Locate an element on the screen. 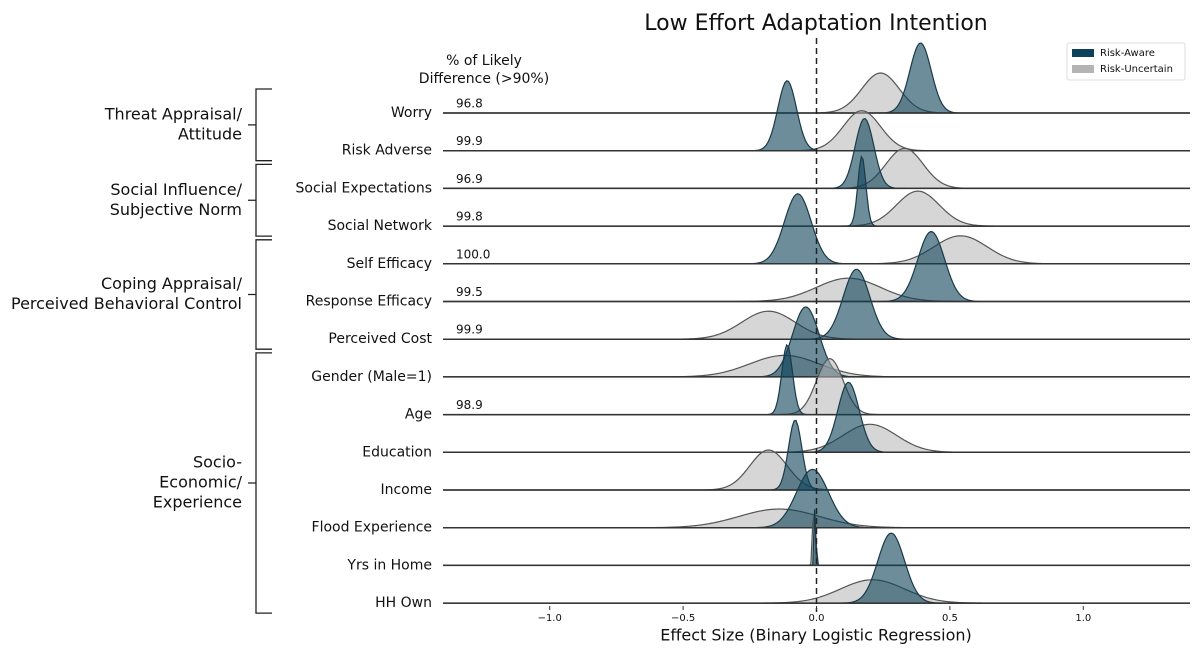 Image resolution: width=1192 pixels, height=649 pixels. legend-frame is located at coordinates (1126, 61).